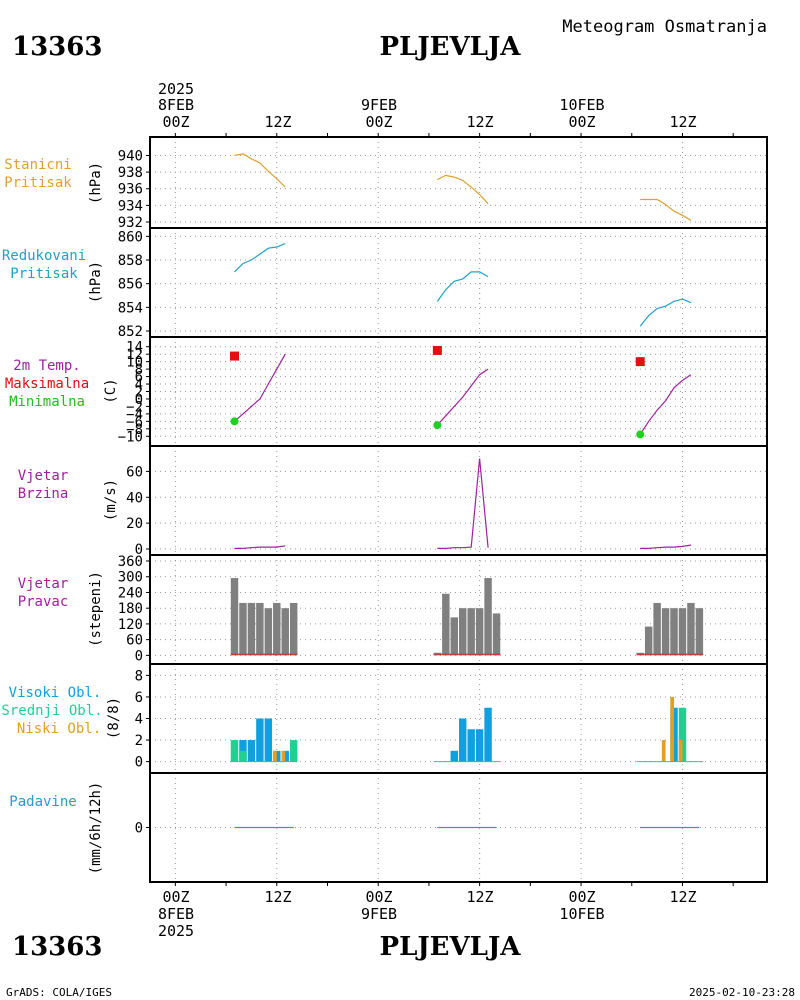 The height and width of the screenshot is (1000, 800). I want to click on temperature-ytick-label: 0, so click(139, 400).